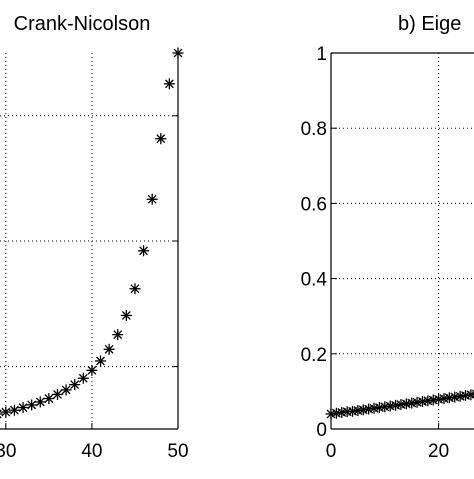  Describe the element at coordinates (314, 280) in the screenshot. I see `panel-b-y-tick-label-2: 0.4` at that location.